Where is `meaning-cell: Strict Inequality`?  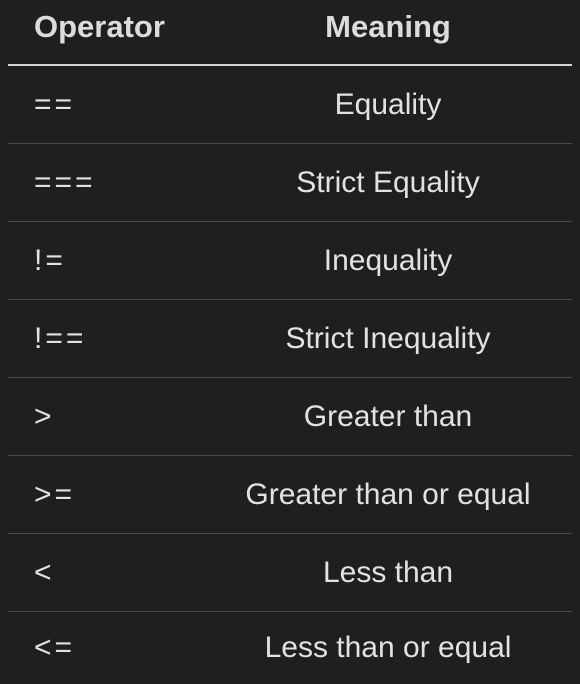
meaning-cell: Strict Inequality is located at coordinates (388, 338).